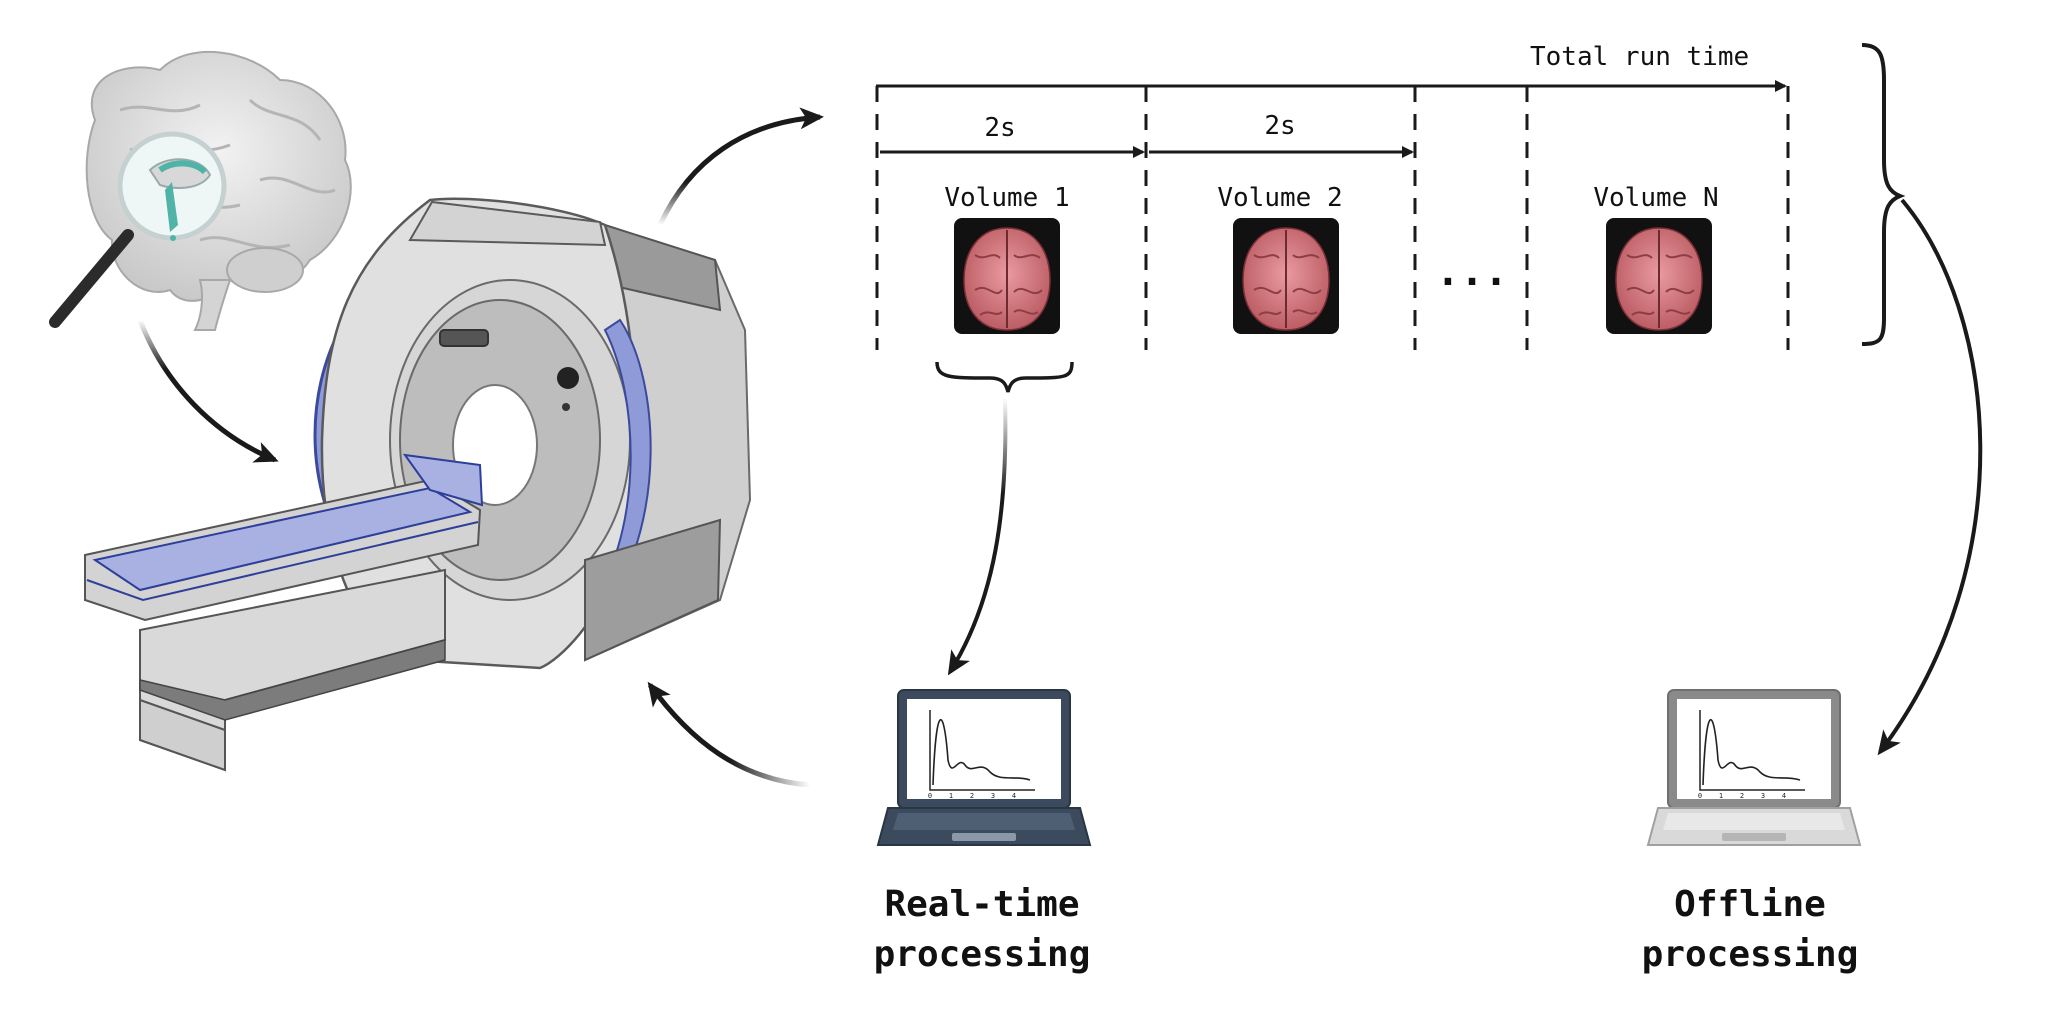 This screenshot has height=1009, width=2046. I want to click on realtime-tick-4: 4, so click(1014, 796).